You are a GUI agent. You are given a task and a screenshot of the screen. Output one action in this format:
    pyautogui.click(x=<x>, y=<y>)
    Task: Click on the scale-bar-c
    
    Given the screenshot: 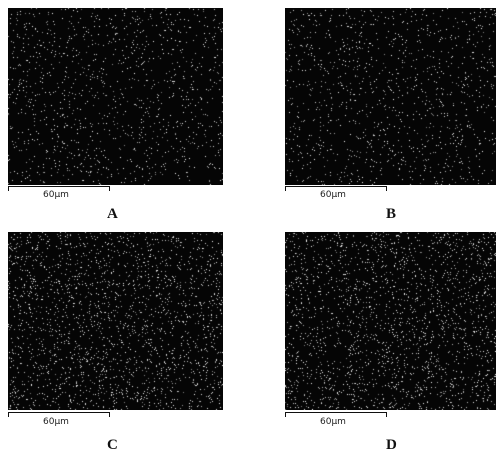 What is the action you would take?
    pyautogui.click(x=59, y=417)
    